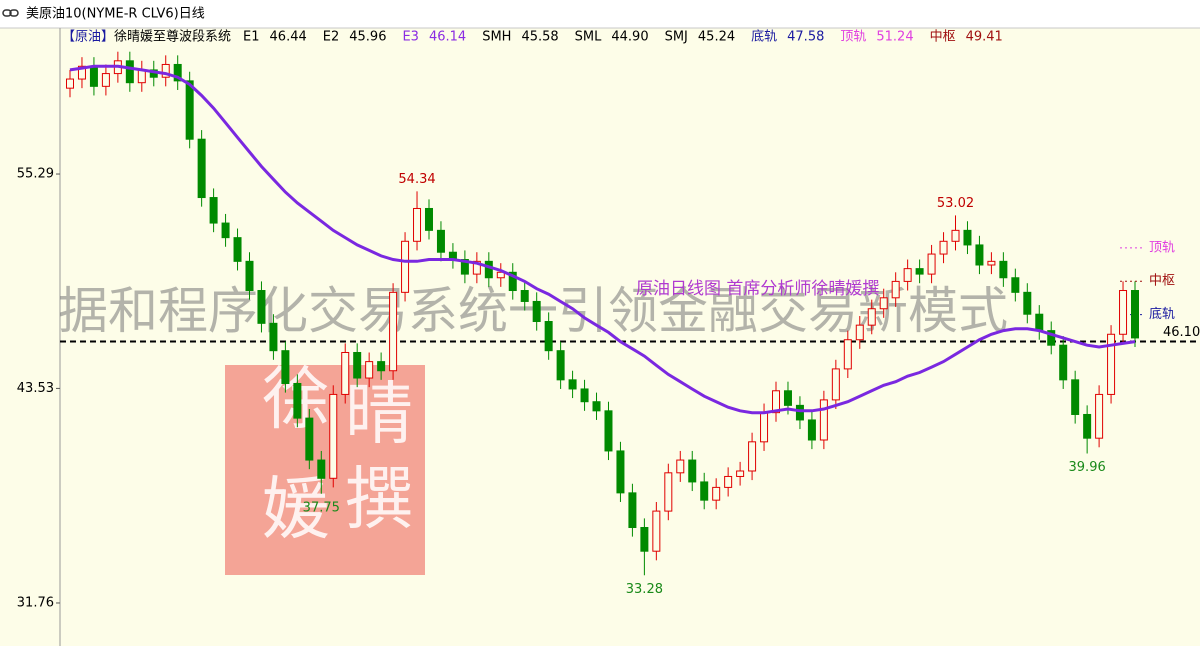 Image resolution: width=1200 pixels, height=646 pixels. I want to click on low-label: 37.75, so click(321, 507).